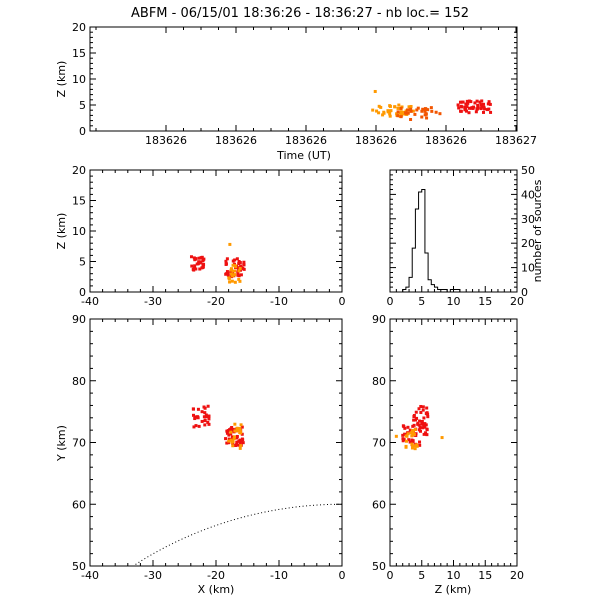 This screenshot has height=604, width=600. What do you see at coordinates (379, 504) in the screenshot?
I see `y-tick-label: 60` at bounding box center [379, 504].